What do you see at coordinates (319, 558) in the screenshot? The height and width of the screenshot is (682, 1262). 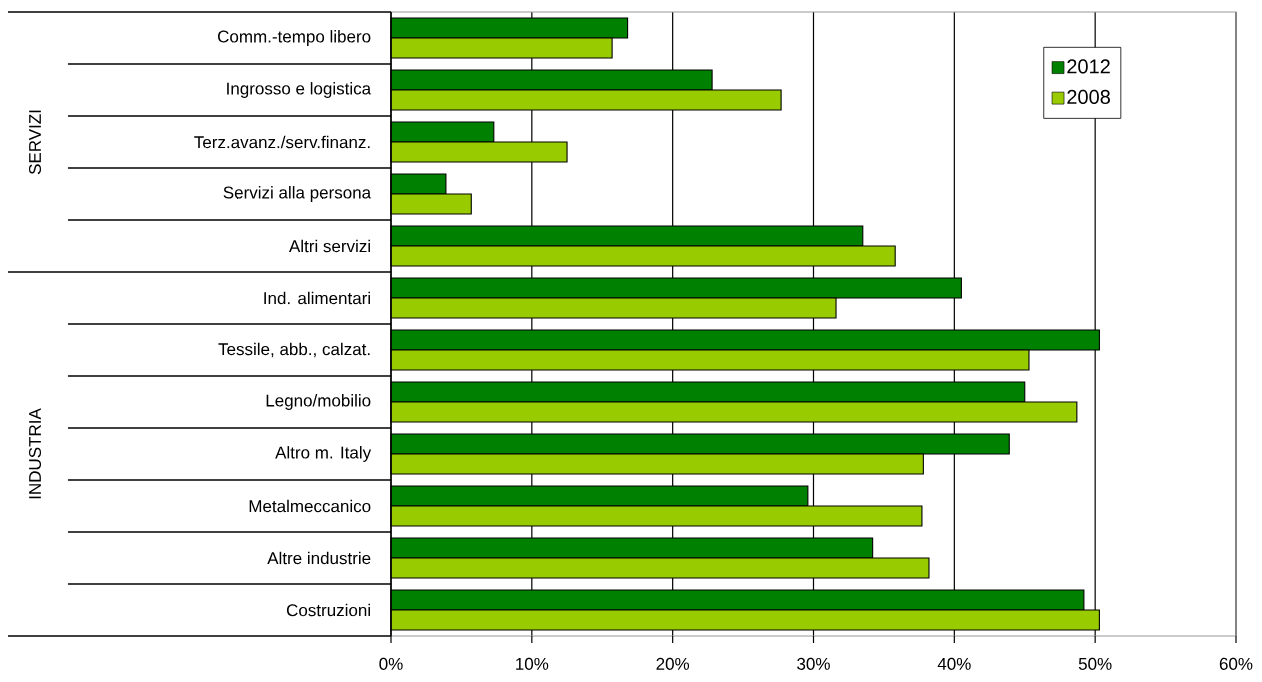 I see `y-tick-label: Altre industrie` at bounding box center [319, 558].